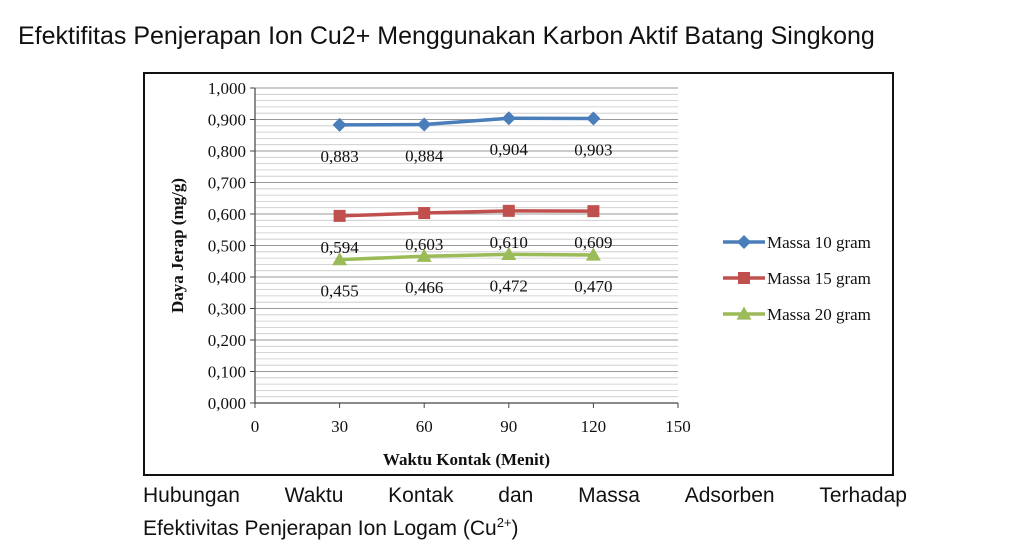  What do you see at coordinates (227, 277) in the screenshot?
I see `y-tick-label: 0,400` at bounding box center [227, 277].